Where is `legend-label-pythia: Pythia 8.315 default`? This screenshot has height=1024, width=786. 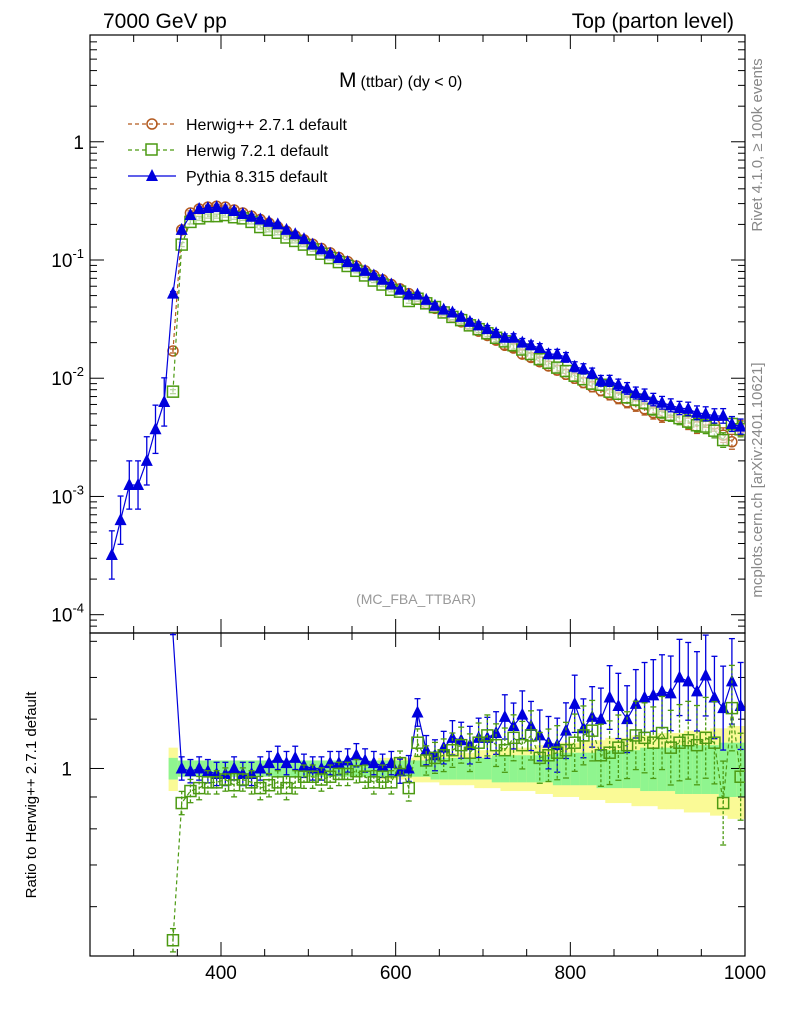 legend-label-pythia: Pythia 8.315 default is located at coordinates (257, 177).